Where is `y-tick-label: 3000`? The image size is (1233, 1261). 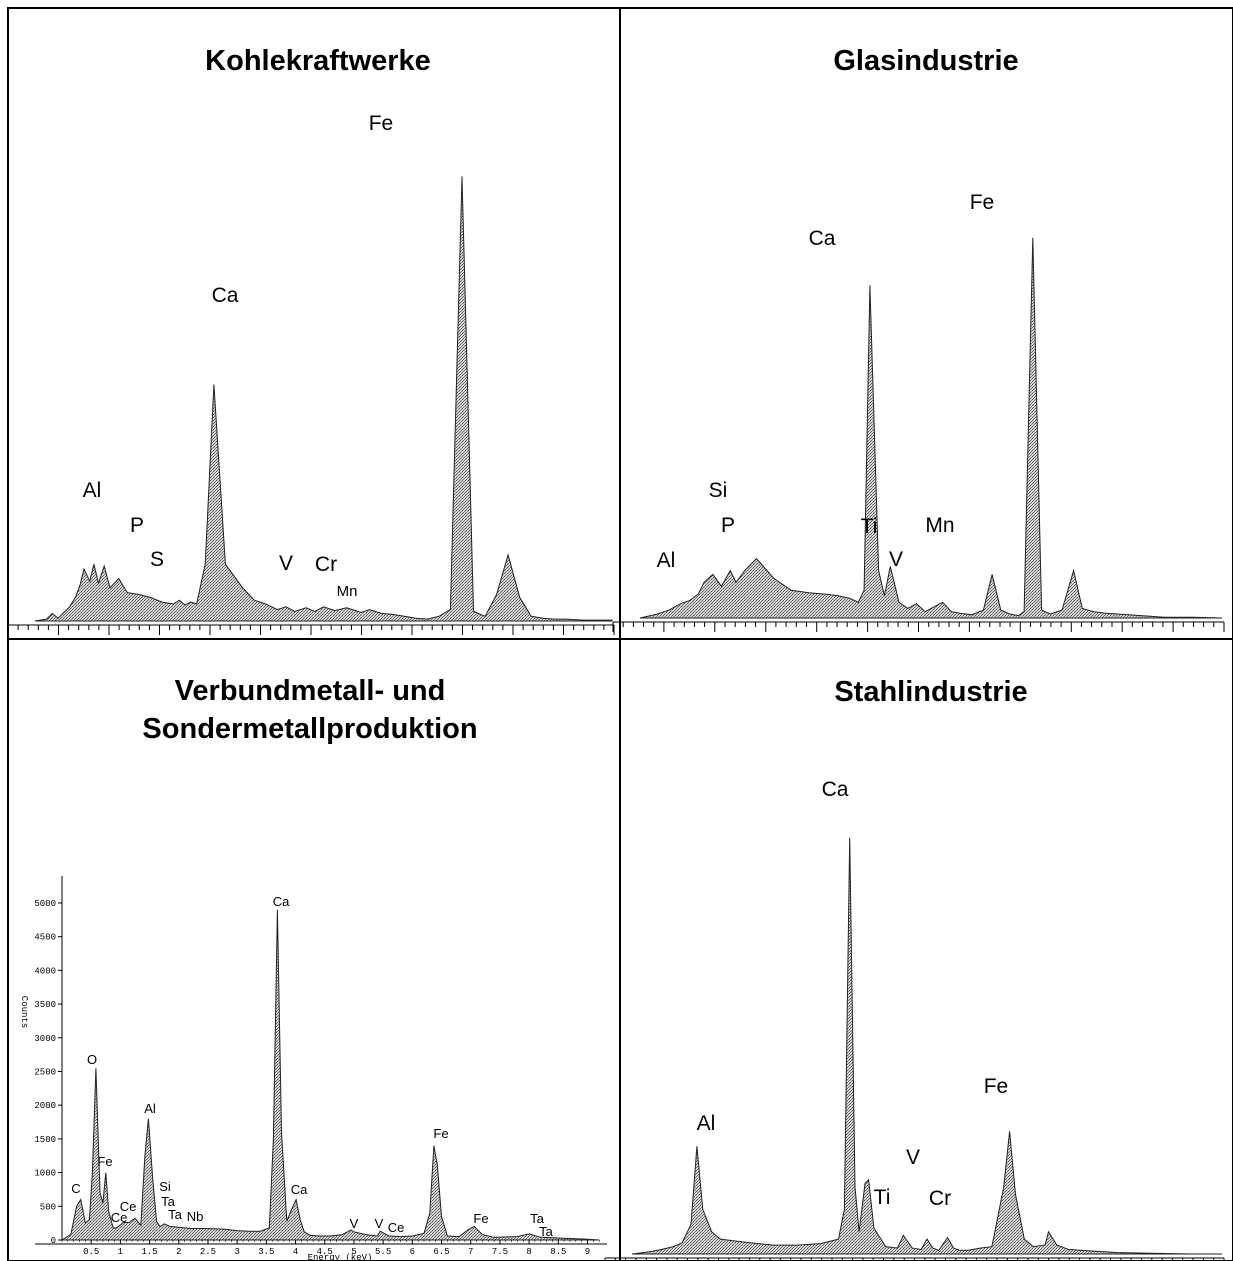 y-tick-label: 3000 is located at coordinates (45, 1039).